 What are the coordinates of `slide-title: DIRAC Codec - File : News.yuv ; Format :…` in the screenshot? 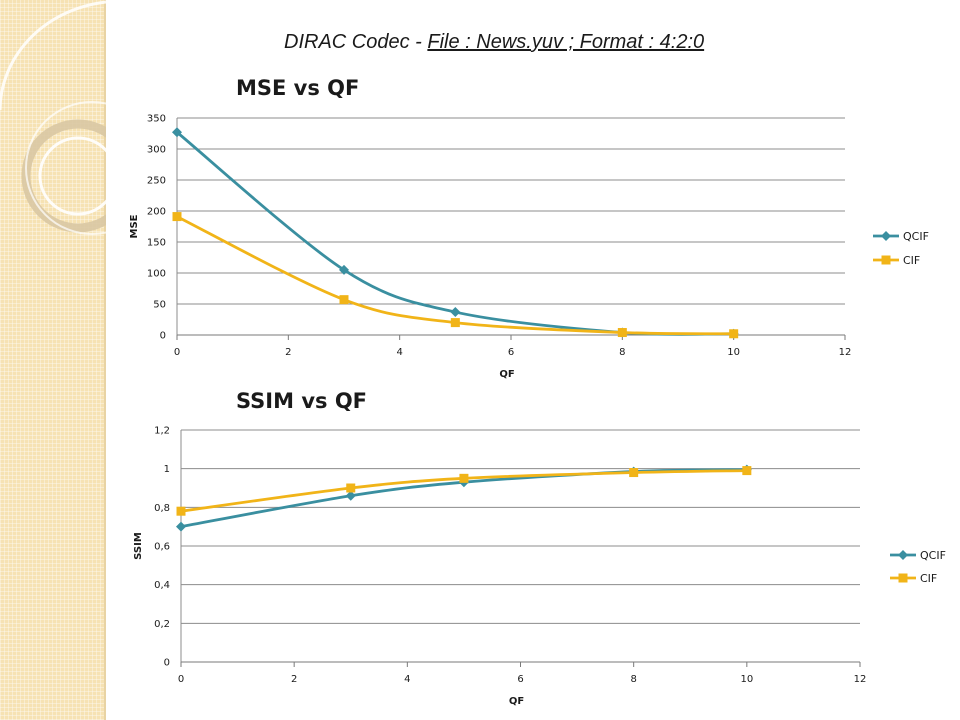 It's located at (494, 42).